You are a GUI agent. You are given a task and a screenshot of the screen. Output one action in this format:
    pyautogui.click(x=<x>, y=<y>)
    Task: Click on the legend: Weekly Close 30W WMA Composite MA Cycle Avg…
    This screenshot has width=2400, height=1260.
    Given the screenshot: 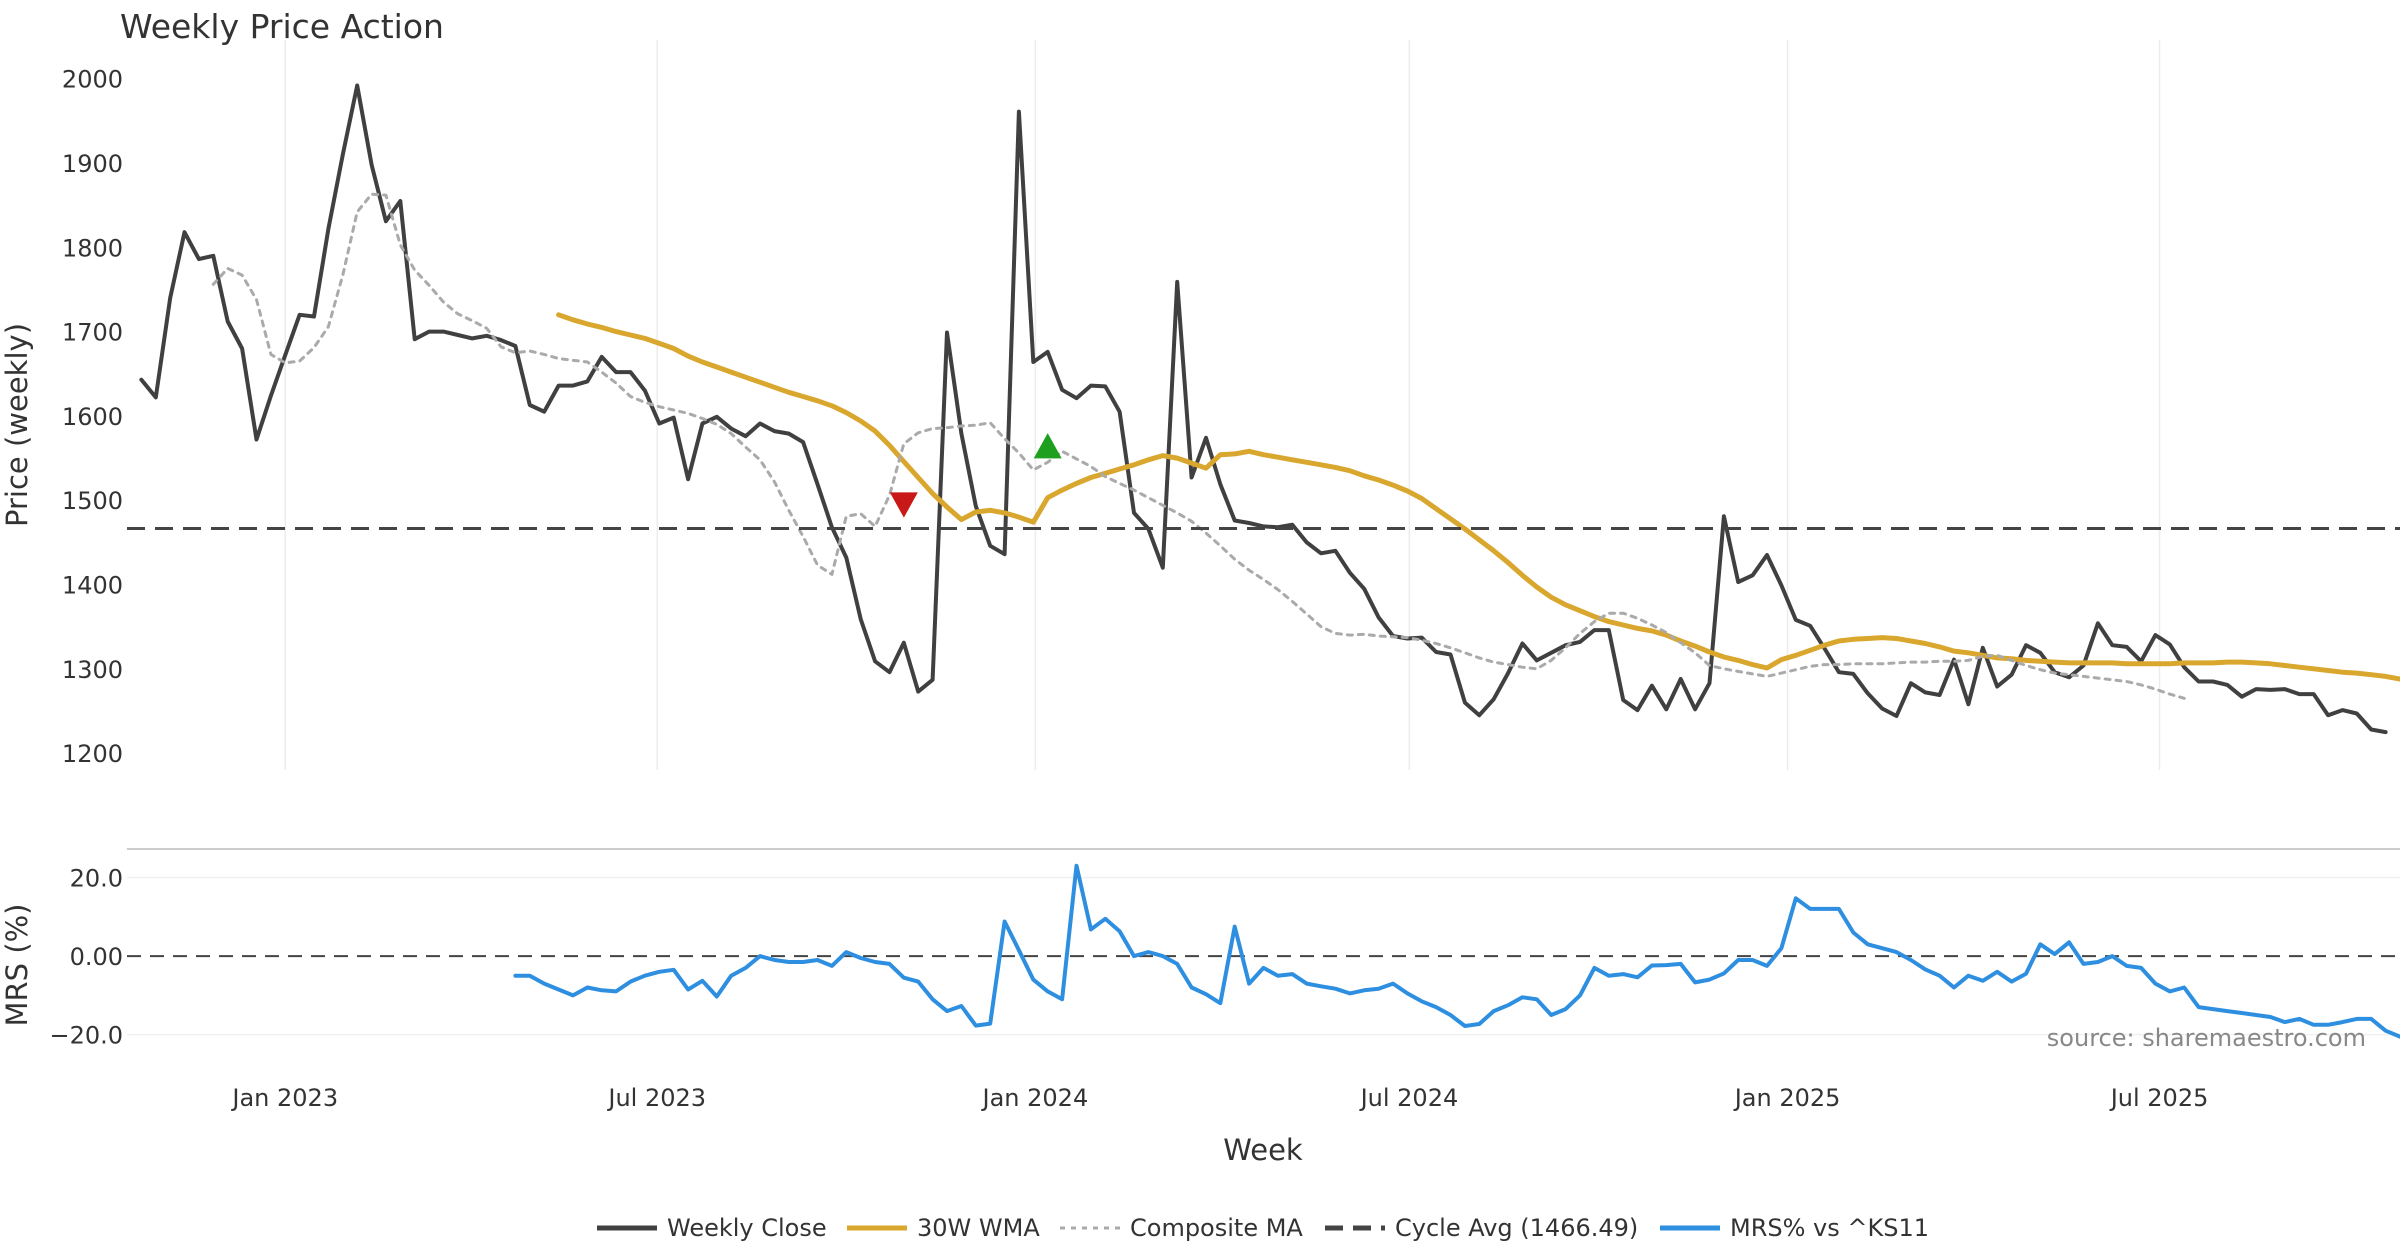 What is the action you would take?
    pyautogui.click(x=1263, y=1228)
    